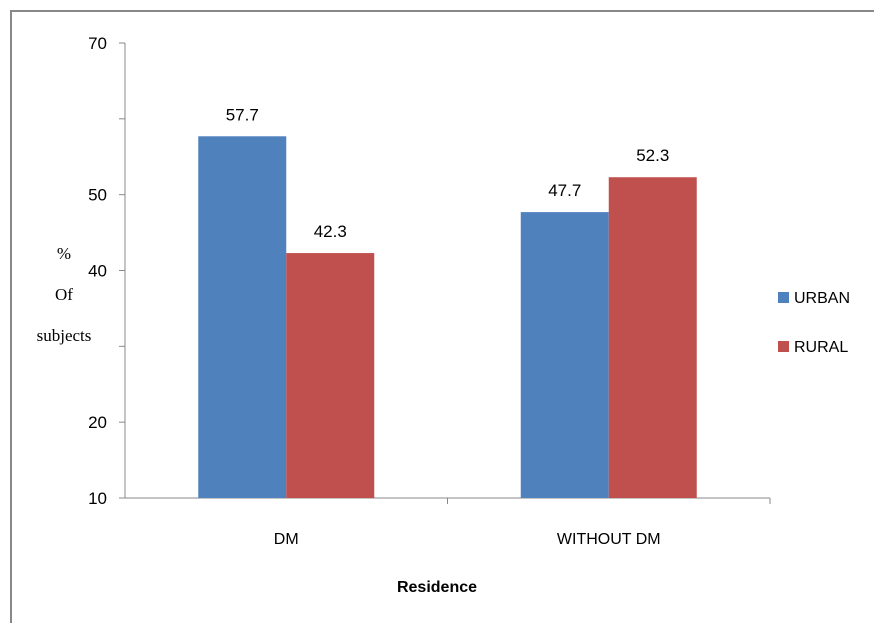 The height and width of the screenshot is (623, 874). Describe the element at coordinates (814, 323) in the screenshot. I see `legend: URBAN RURAL` at that location.